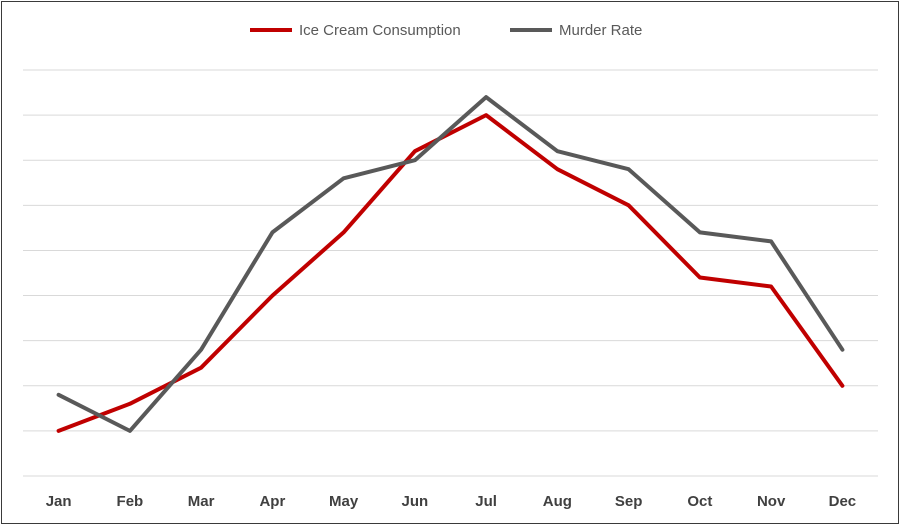 The width and height of the screenshot is (900, 525). I want to click on legend-item-murder-rate: Murder Rate, so click(576, 30).